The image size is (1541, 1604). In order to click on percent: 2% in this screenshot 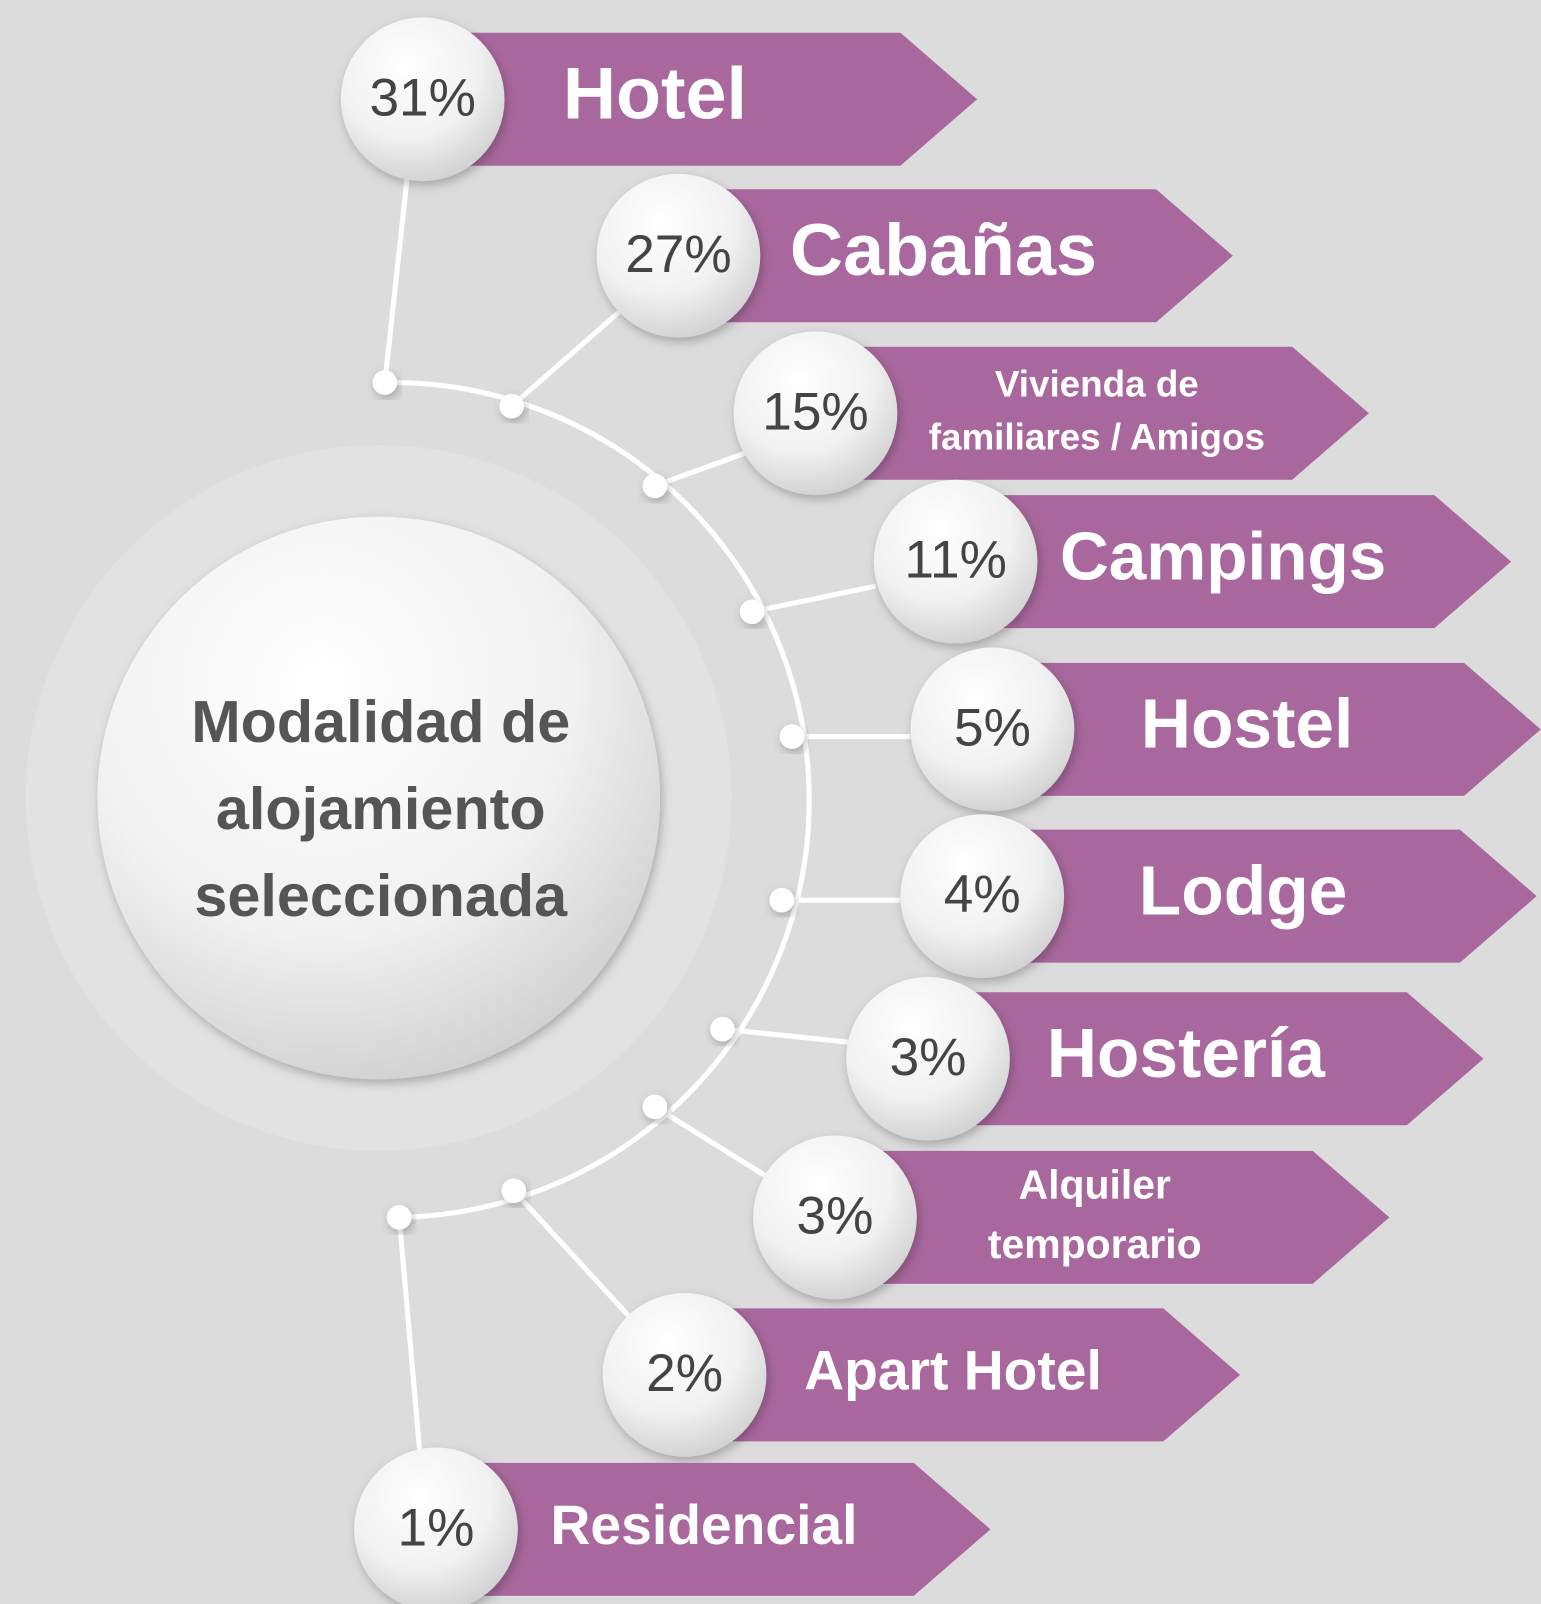, I will do `click(684, 1373)`.